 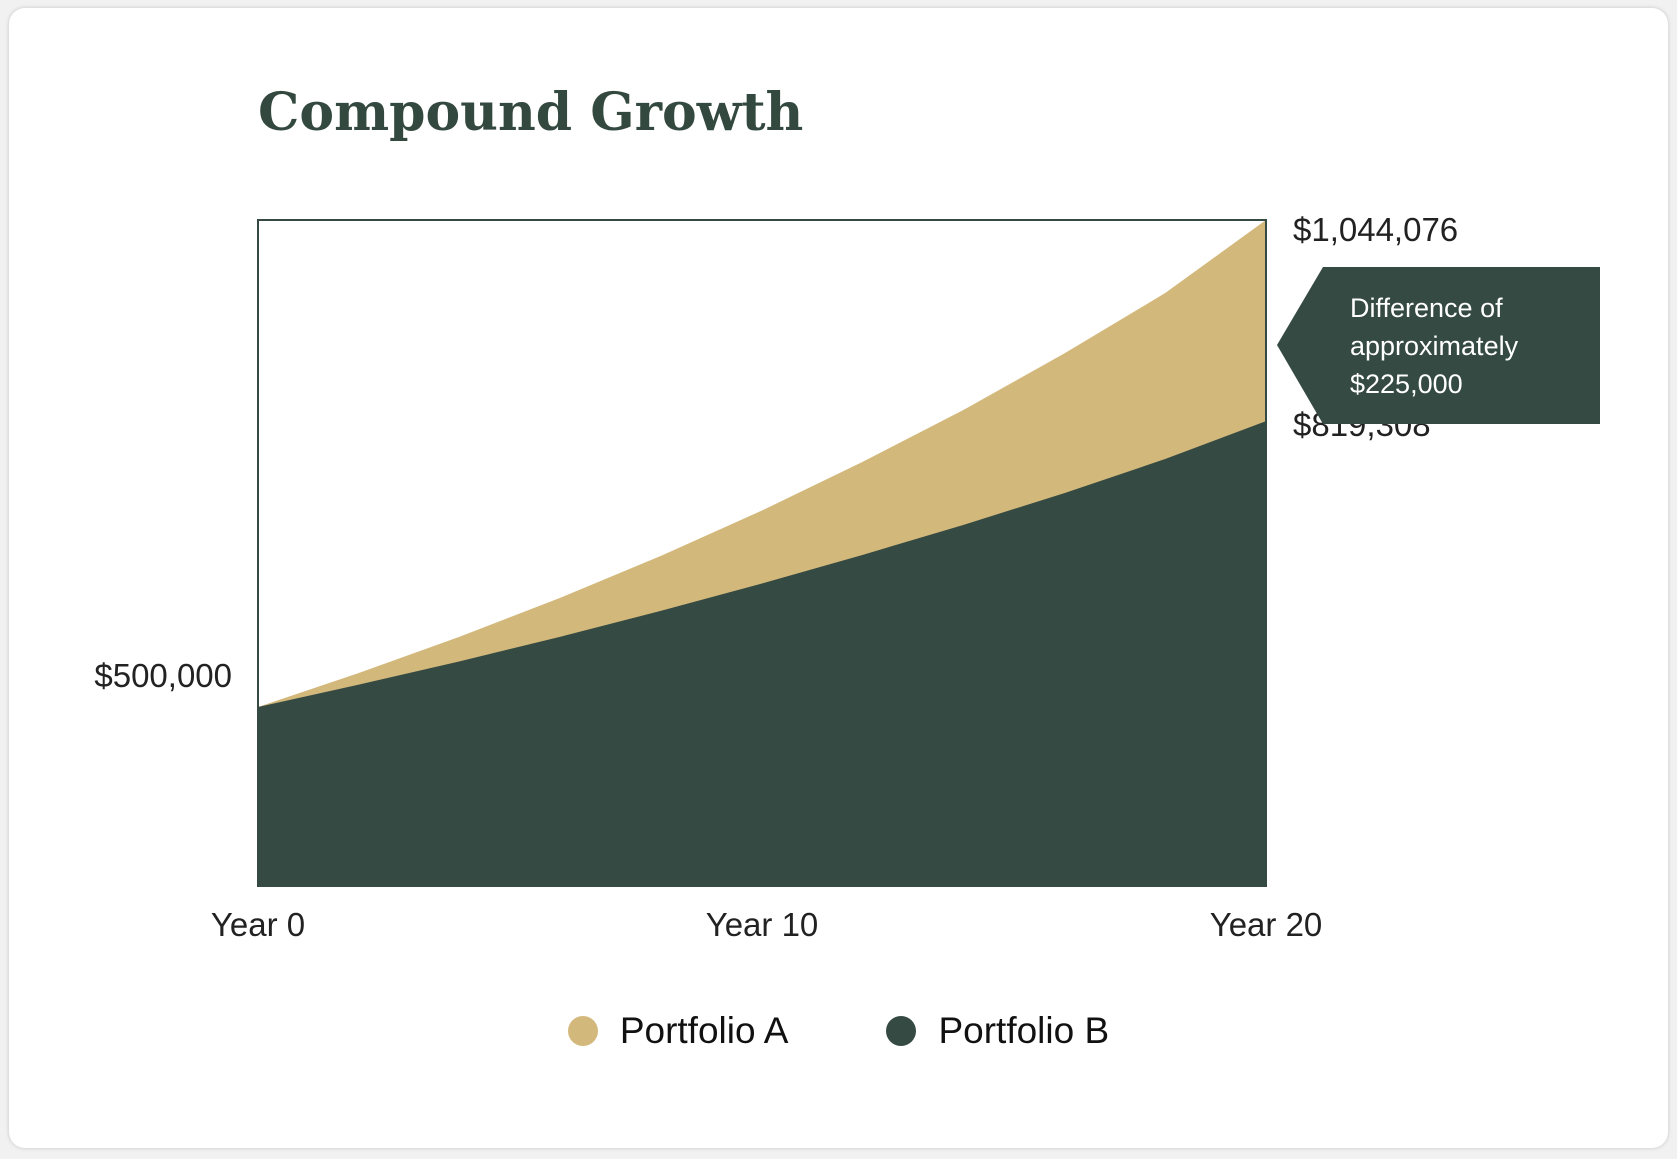 I want to click on legend-label-portfolio-b: Portfolio B, so click(x=1024, y=1030).